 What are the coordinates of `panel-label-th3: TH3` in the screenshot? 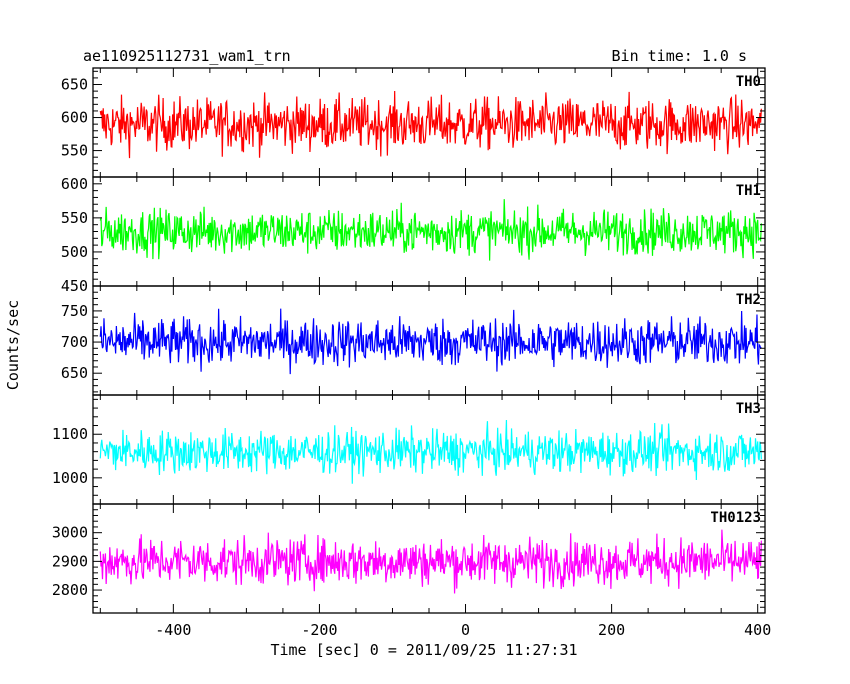 It's located at (748, 409).